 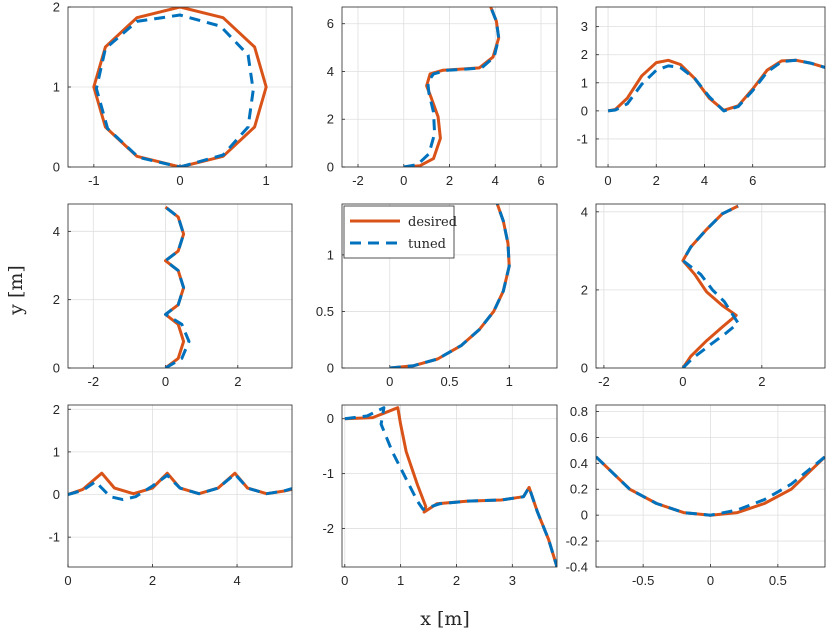 I want to click on y-tick-label: -0.2, so click(x=577, y=541).